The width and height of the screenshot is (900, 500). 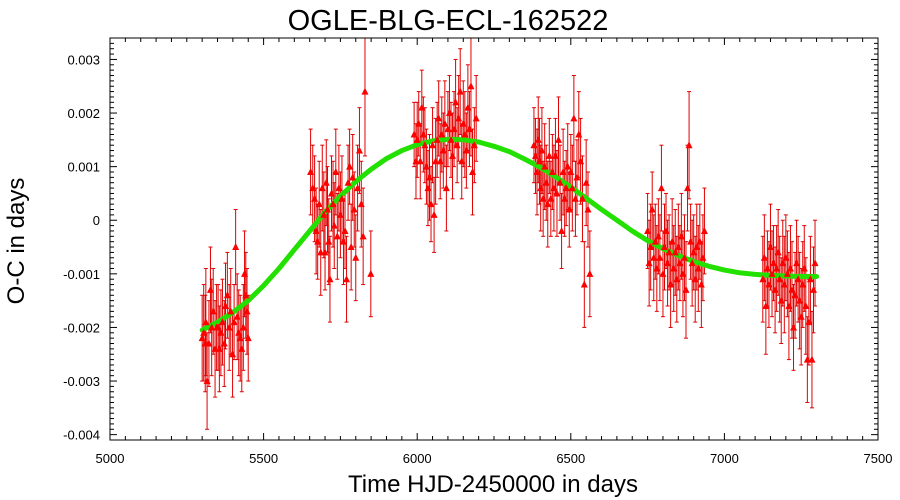 I want to click on y-tick-label: 0.002, so click(x=83, y=113).